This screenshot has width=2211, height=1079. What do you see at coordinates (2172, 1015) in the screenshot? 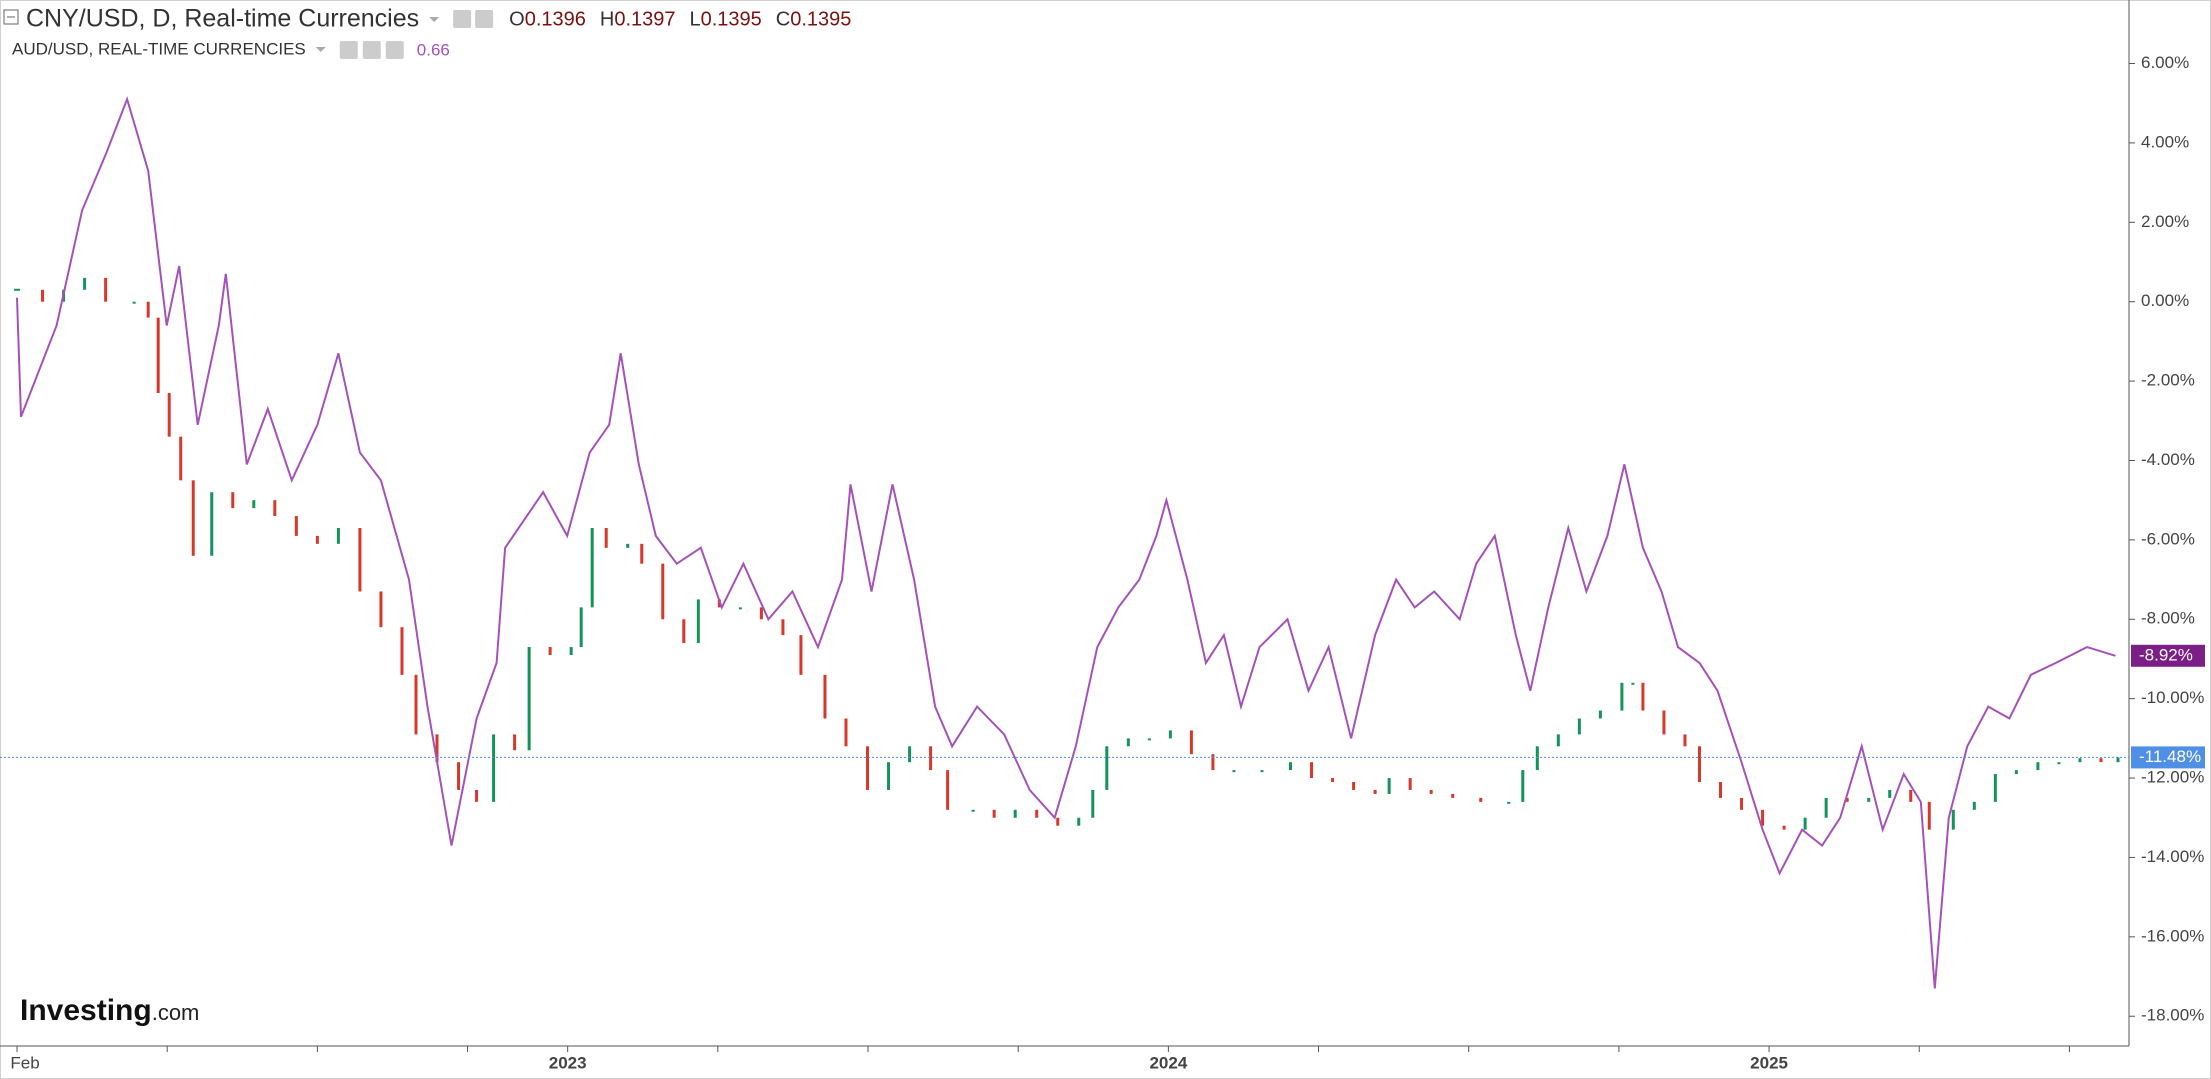
I see `y-tick-label: -18.00%` at bounding box center [2172, 1015].